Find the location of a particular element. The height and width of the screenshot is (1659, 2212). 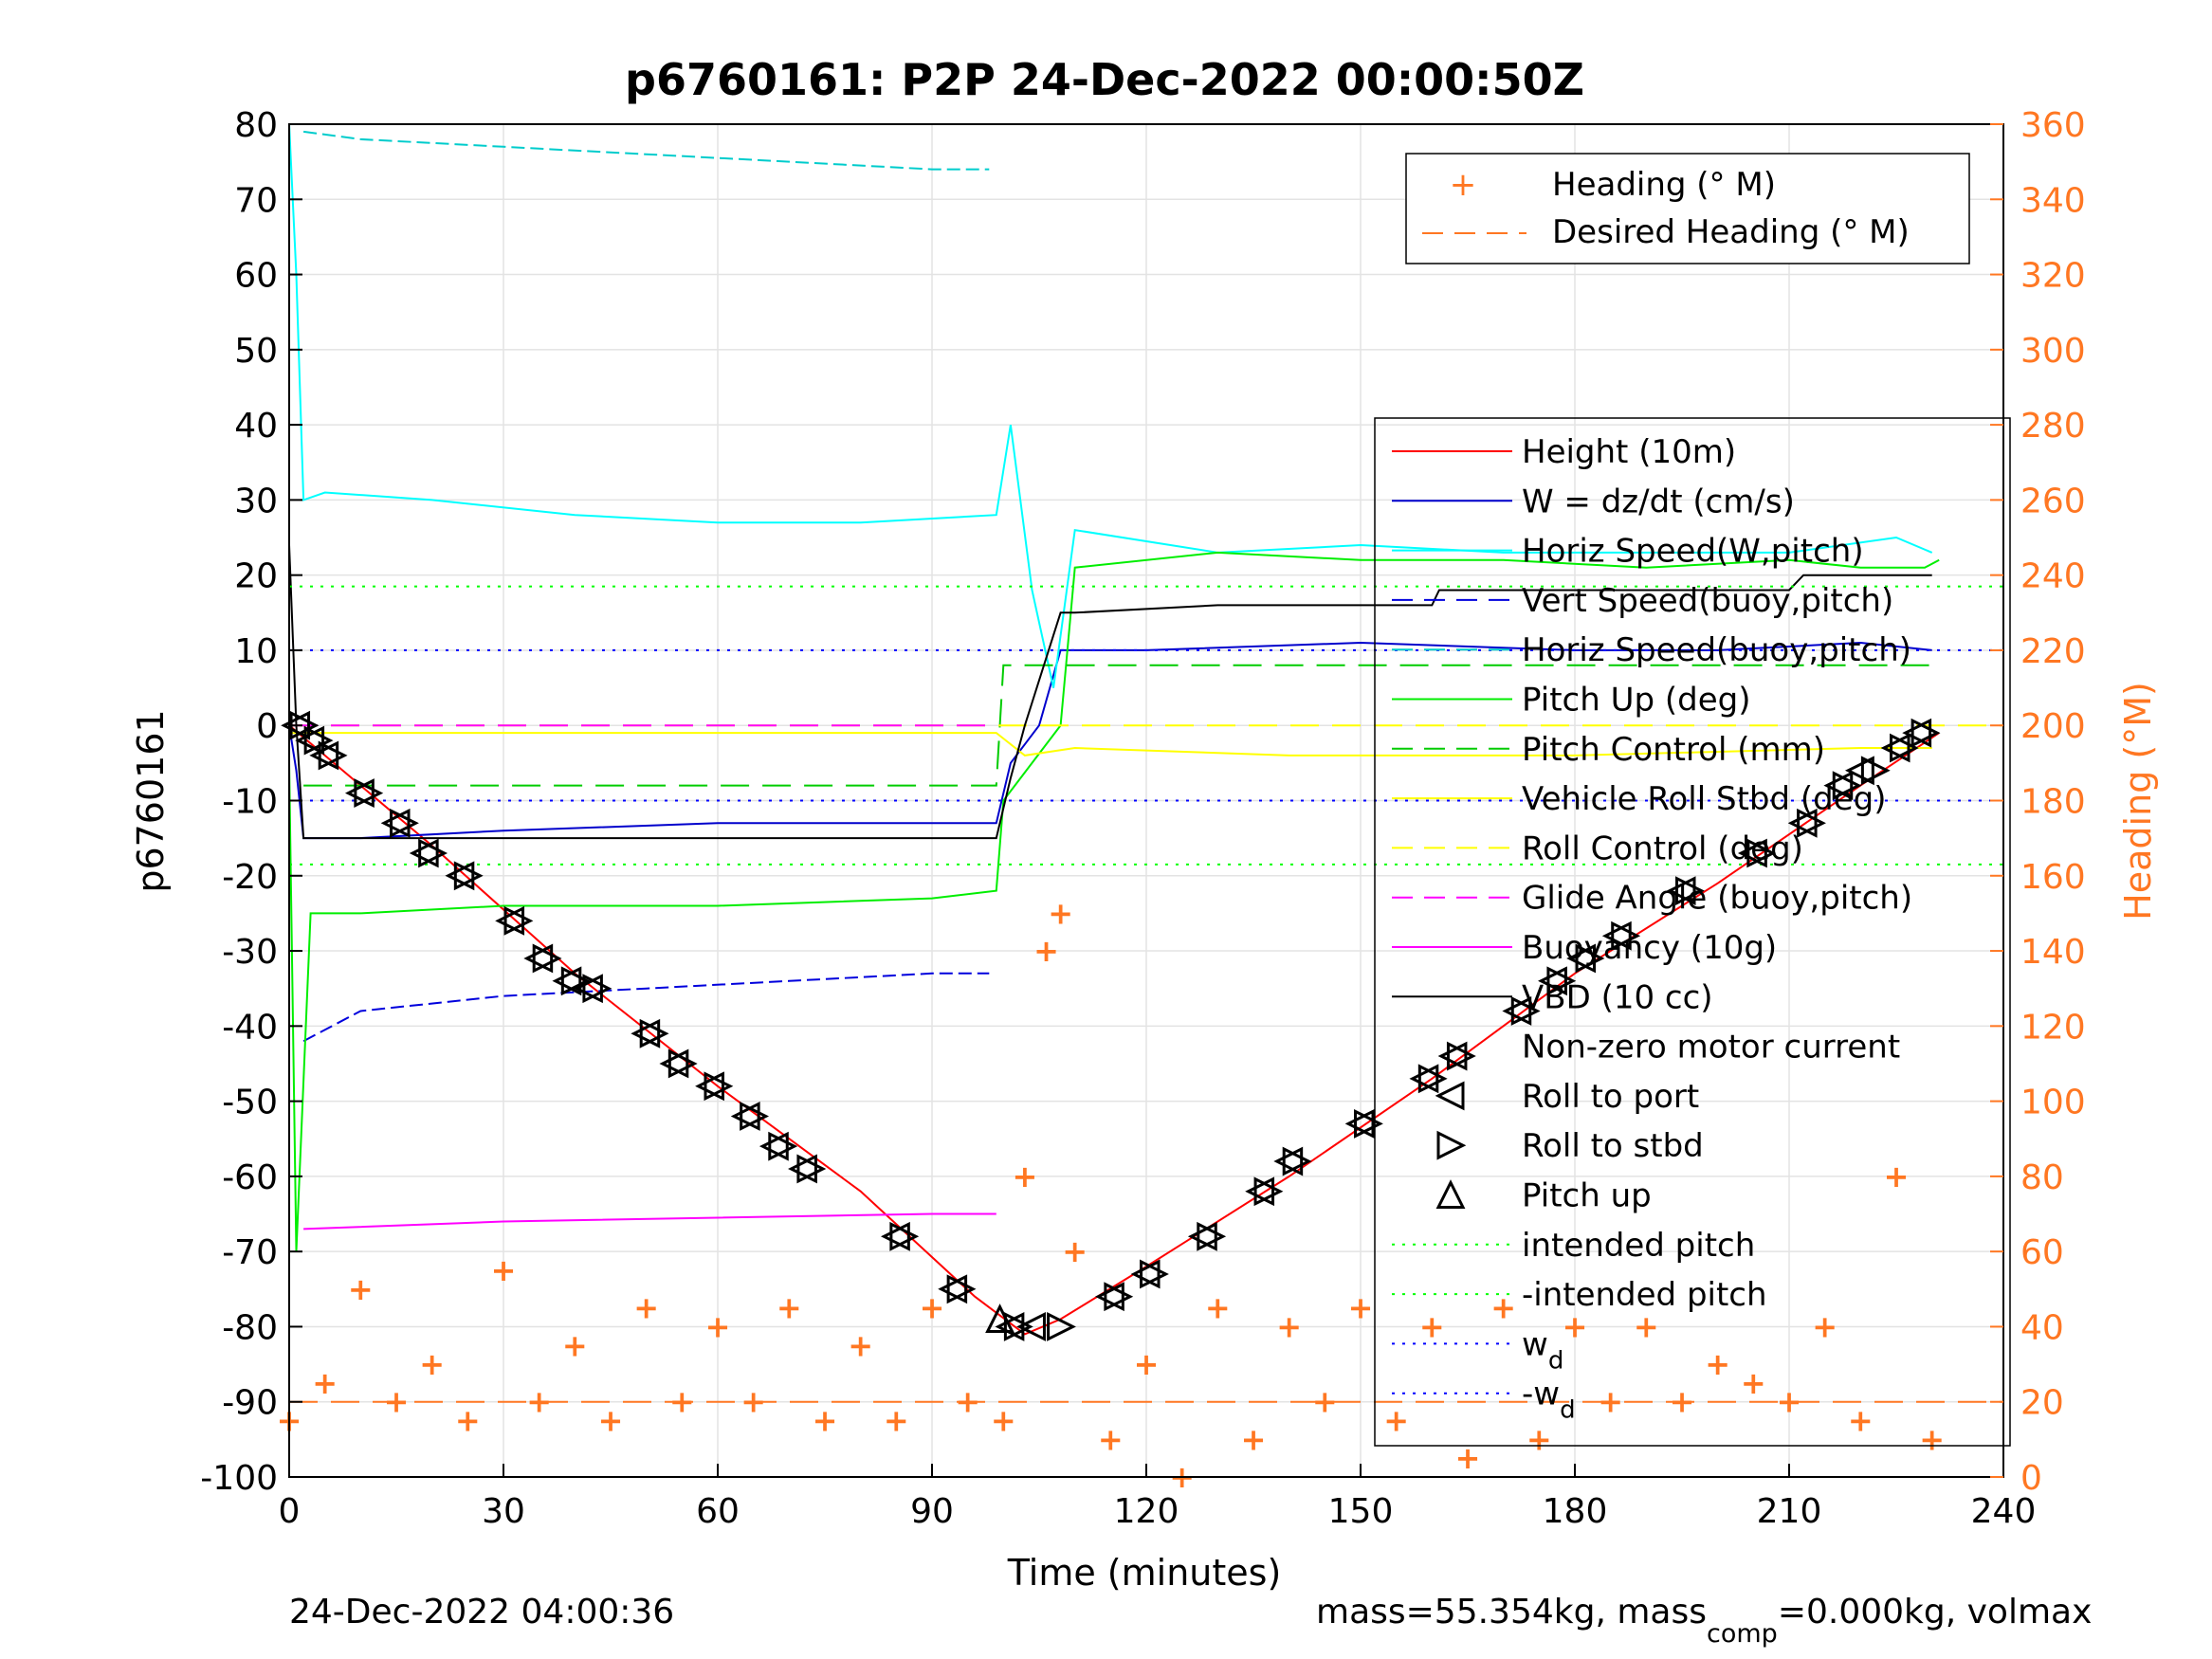

y-tick-label: 0 is located at coordinates (267, 726).